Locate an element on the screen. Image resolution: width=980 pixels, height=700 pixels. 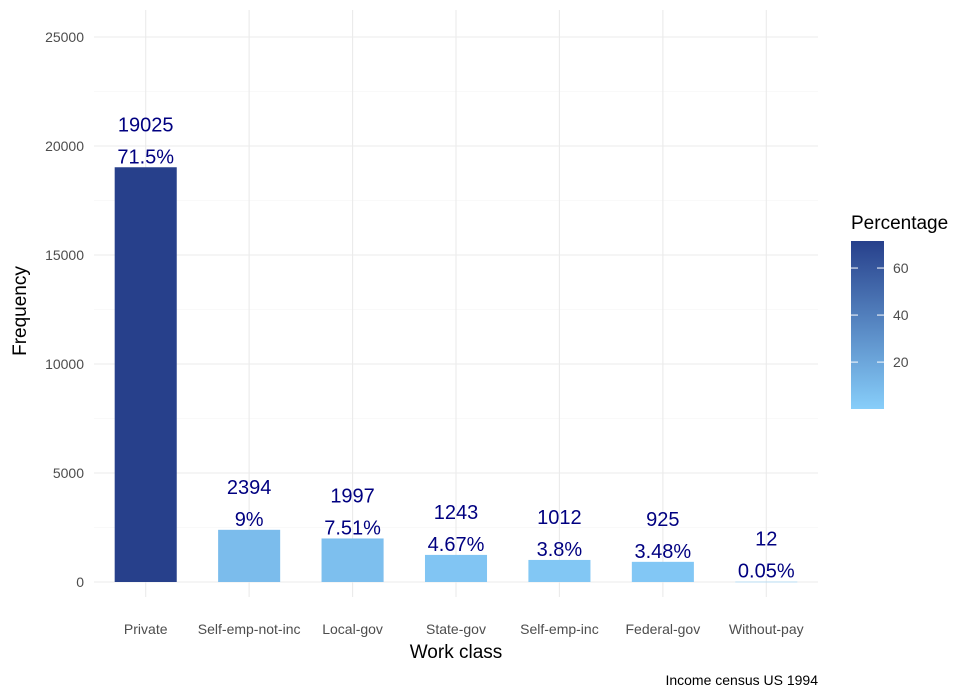
y-axis-title: Frequency is located at coordinates (20, 311).